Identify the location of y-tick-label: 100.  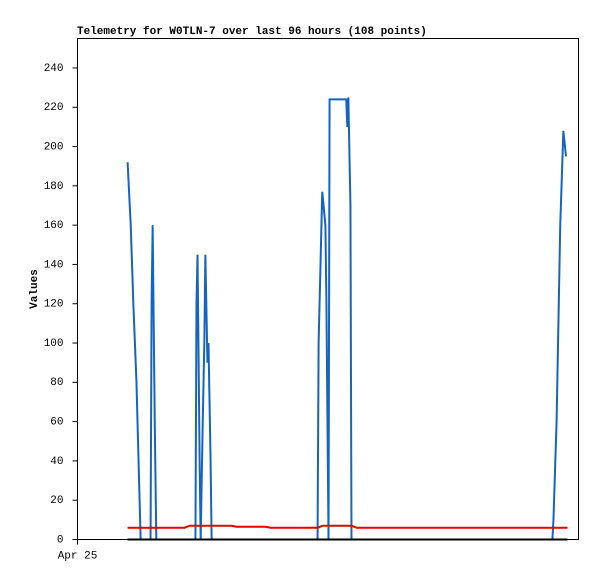
(54, 344).